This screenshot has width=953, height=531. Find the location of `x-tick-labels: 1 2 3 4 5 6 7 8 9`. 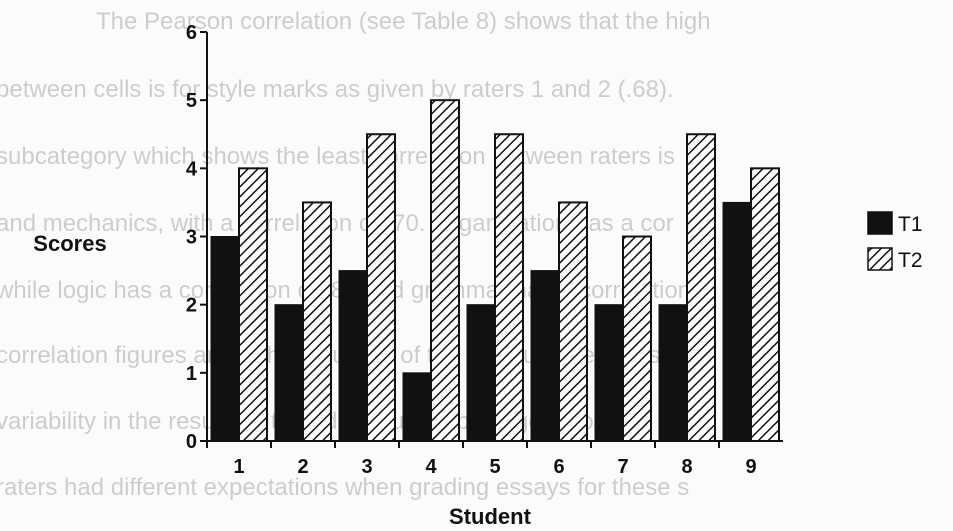

x-tick-labels: 1 2 3 4 5 6 7 8 9 is located at coordinates (494, 467).